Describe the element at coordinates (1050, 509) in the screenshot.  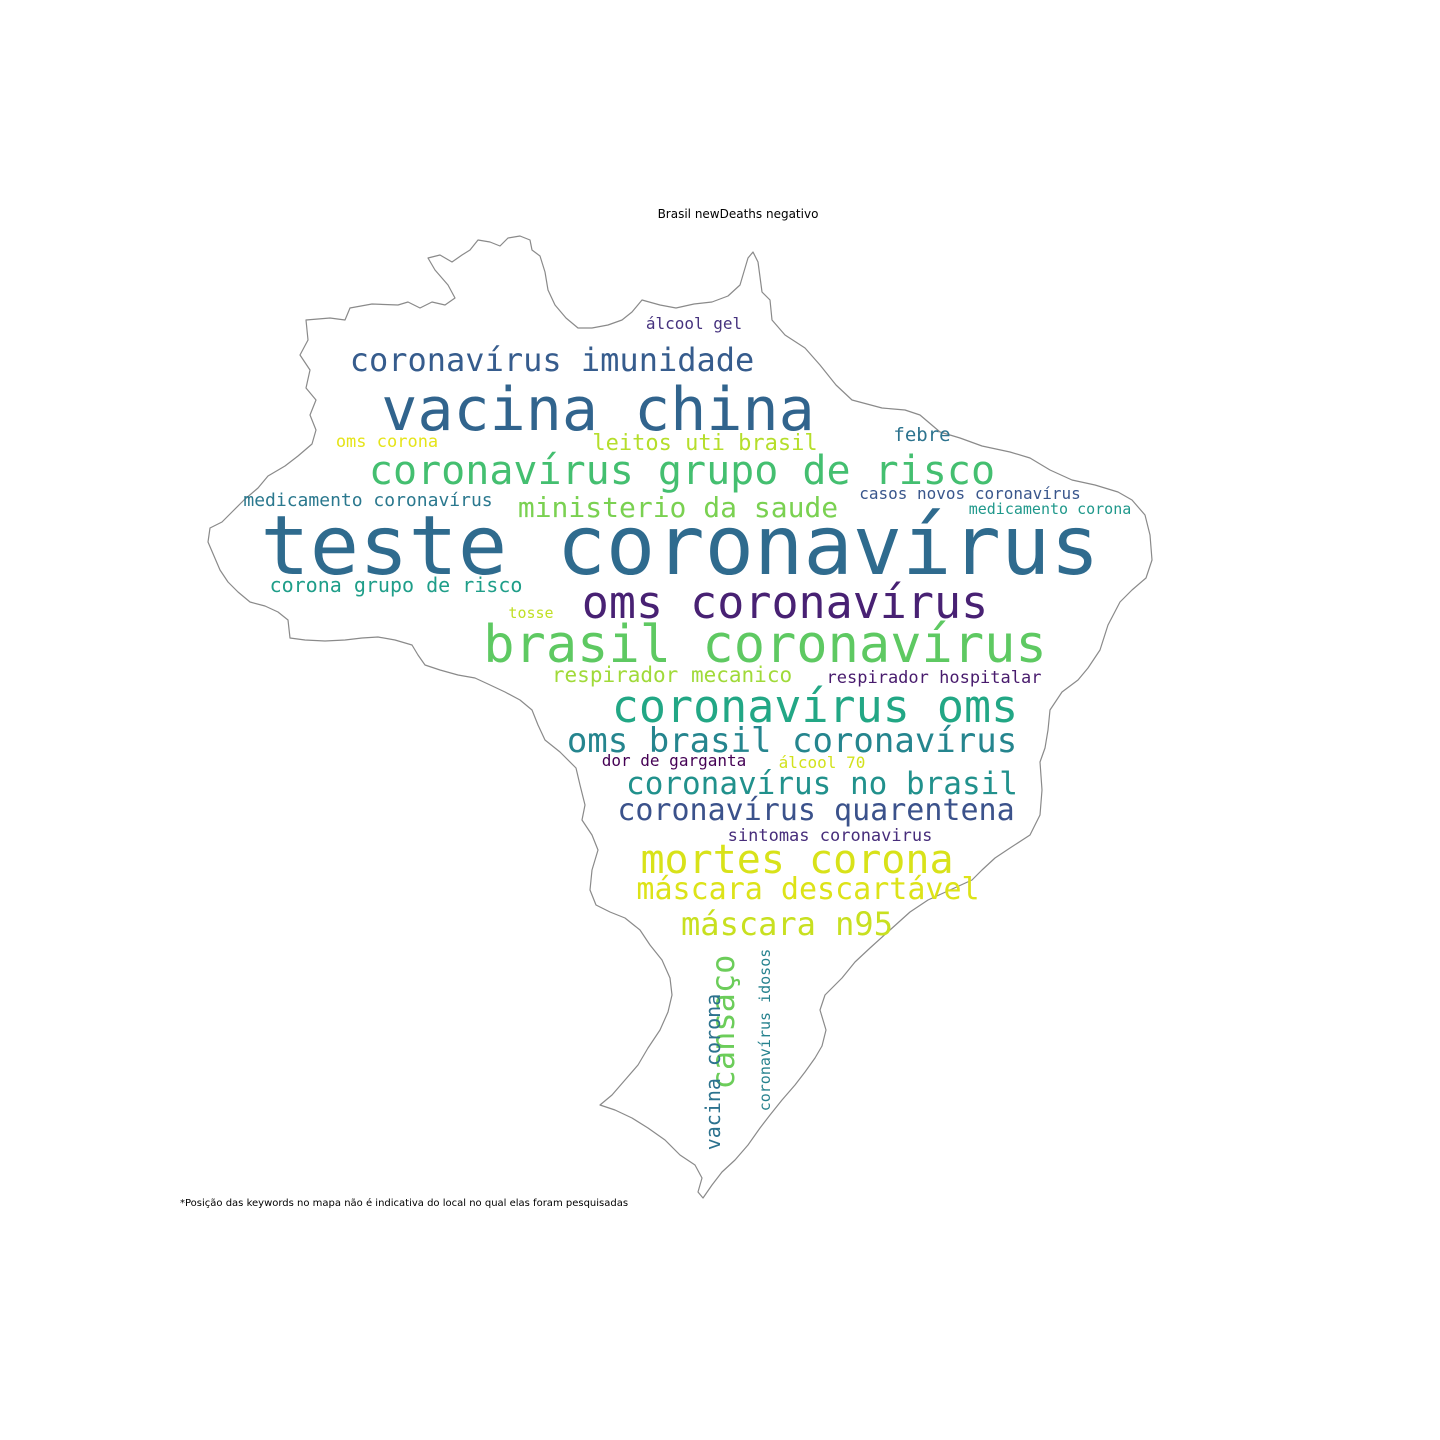
I see `word-medicamento-corona: medicamento corona` at that location.